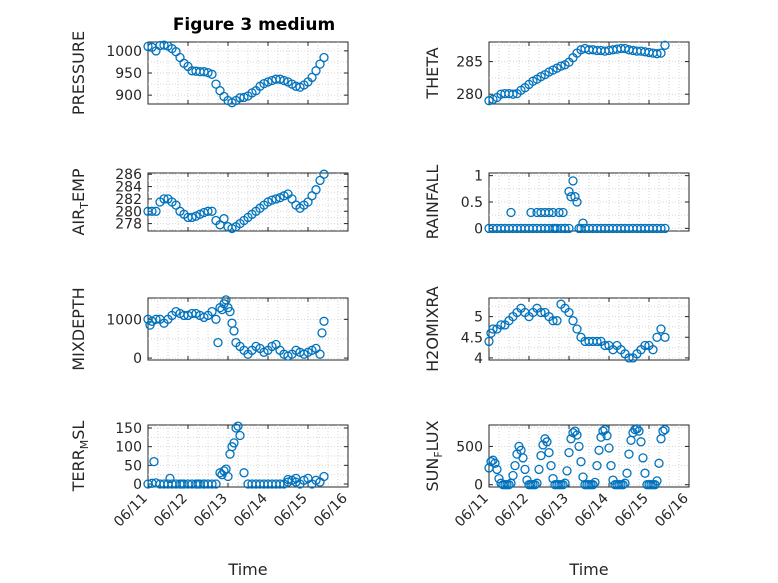 This screenshot has height=583, width=778. Describe the element at coordinates (128, 188) in the screenshot. I see `y-tick-label: 284` at that location.